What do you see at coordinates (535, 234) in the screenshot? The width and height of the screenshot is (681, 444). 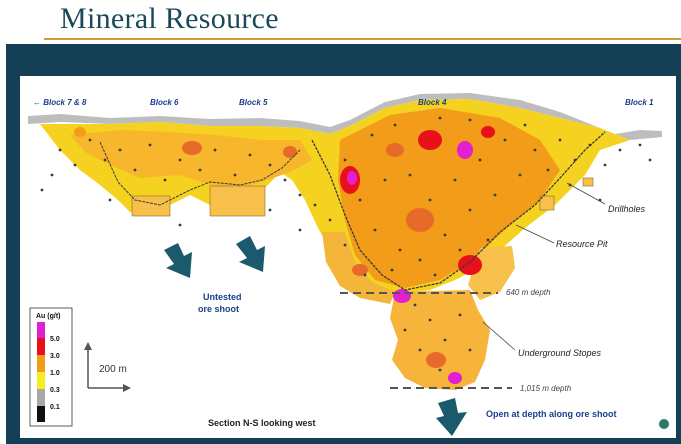 I see `resource-pit-leader` at bounding box center [535, 234].